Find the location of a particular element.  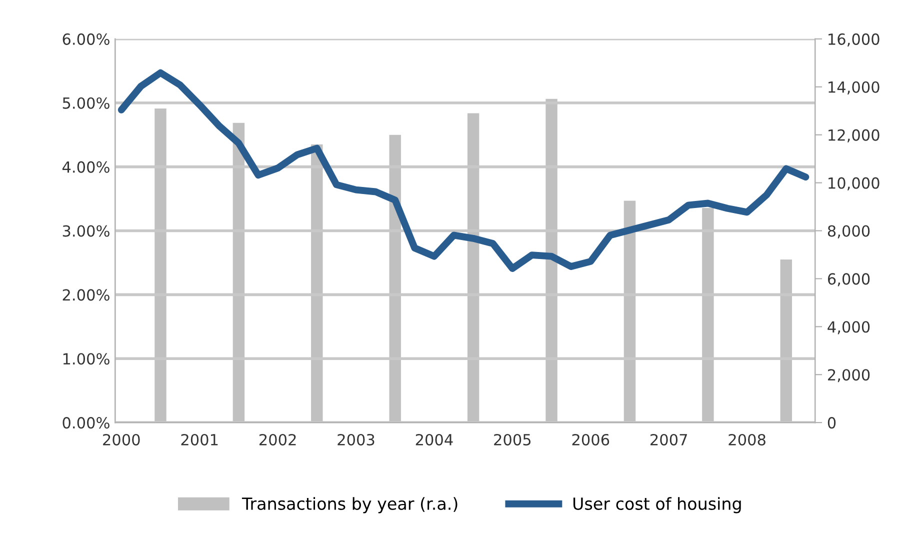

y-tick-label: 1.00% is located at coordinates (86, 359).